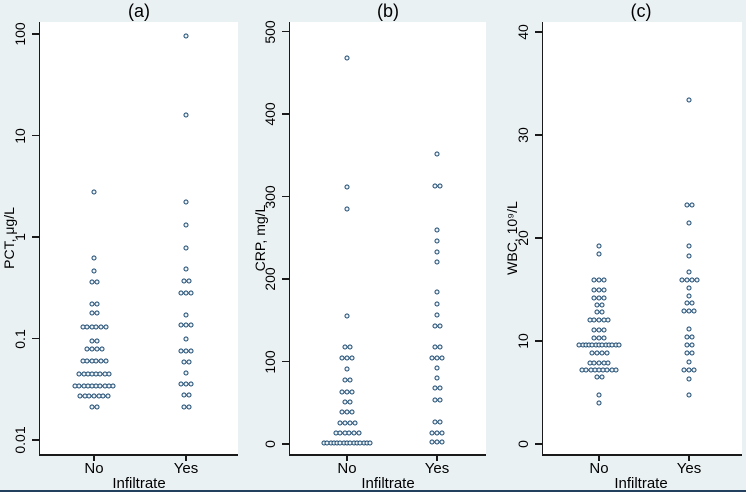  I want to click on y-tick-label: 200, so click(270, 279).